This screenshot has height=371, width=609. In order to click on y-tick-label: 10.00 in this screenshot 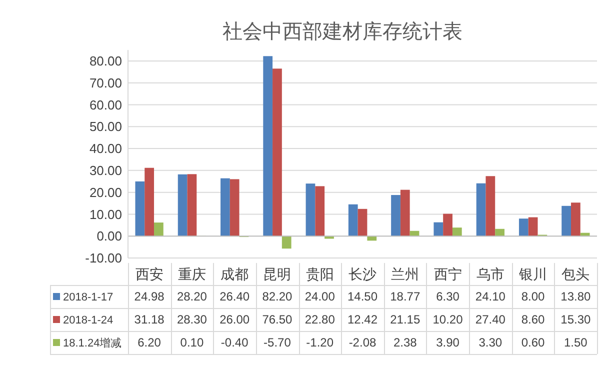, I will do `click(105, 214)`.